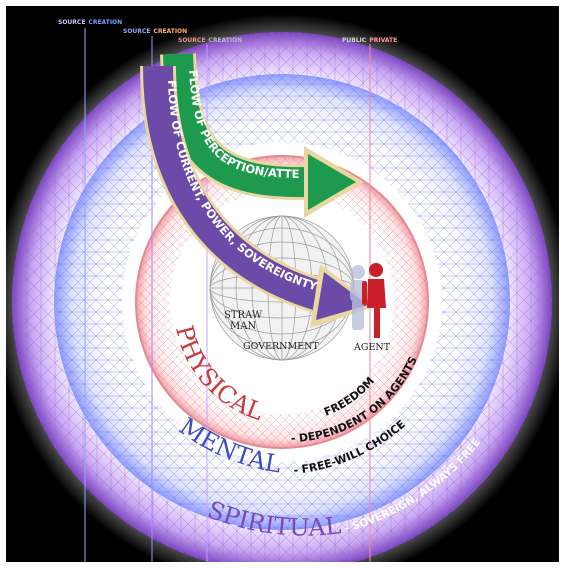 This screenshot has width=565, height=568. Describe the element at coordinates (369, 40) in the screenshot. I see `top-label-4: PUBLIC PRIVATE` at that location.